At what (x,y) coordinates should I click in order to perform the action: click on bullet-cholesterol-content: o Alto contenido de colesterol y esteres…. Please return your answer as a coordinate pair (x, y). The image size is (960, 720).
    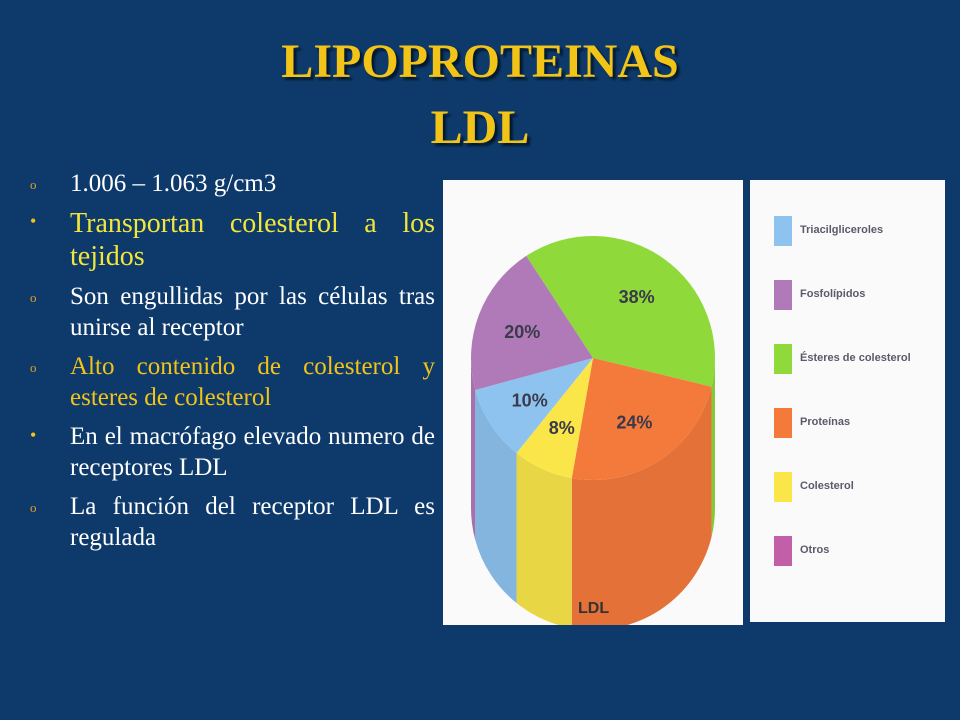
    Looking at the image, I should click on (232, 382).